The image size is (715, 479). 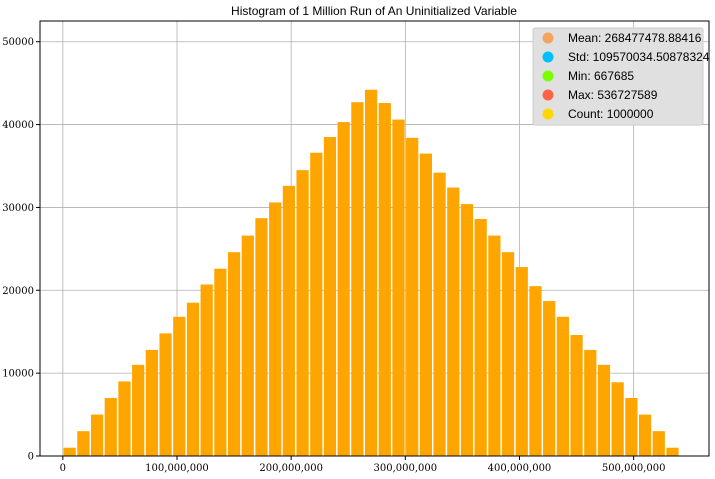 I want to click on x-tick-label: 500,000,000, so click(x=634, y=468).